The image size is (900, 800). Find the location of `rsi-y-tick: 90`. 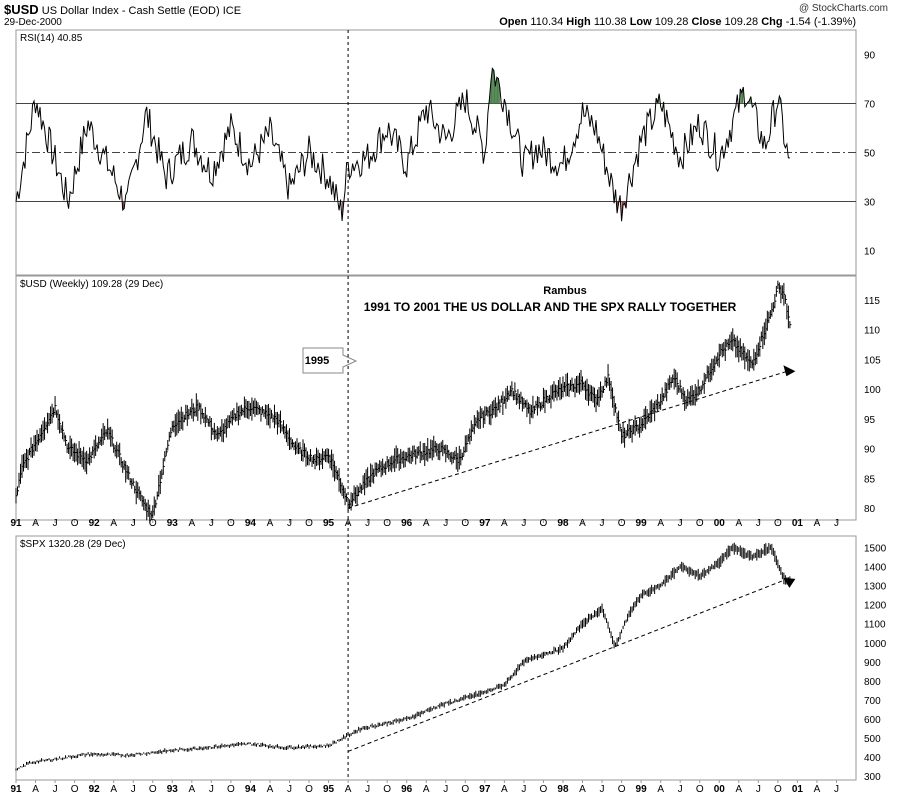

rsi-y-tick: 90 is located at coordinates (870, 56).